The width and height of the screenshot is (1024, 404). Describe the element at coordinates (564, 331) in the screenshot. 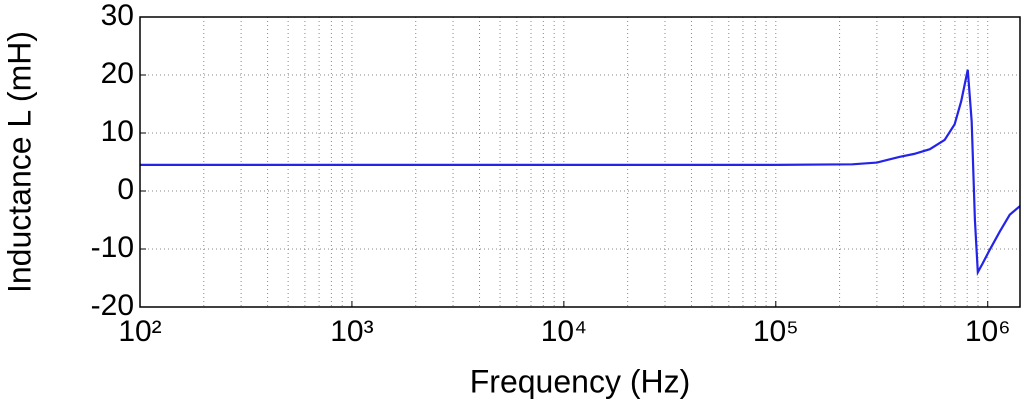

I see `x-tick-label: 10⁴` at that location.